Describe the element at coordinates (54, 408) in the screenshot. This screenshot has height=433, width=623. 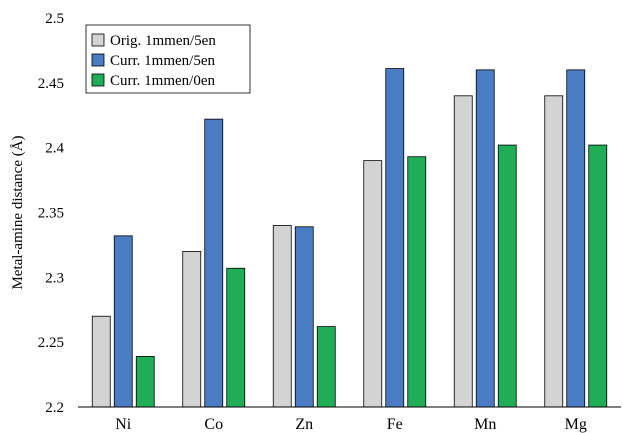
I see `y-tick-label: 2.2` at that location.